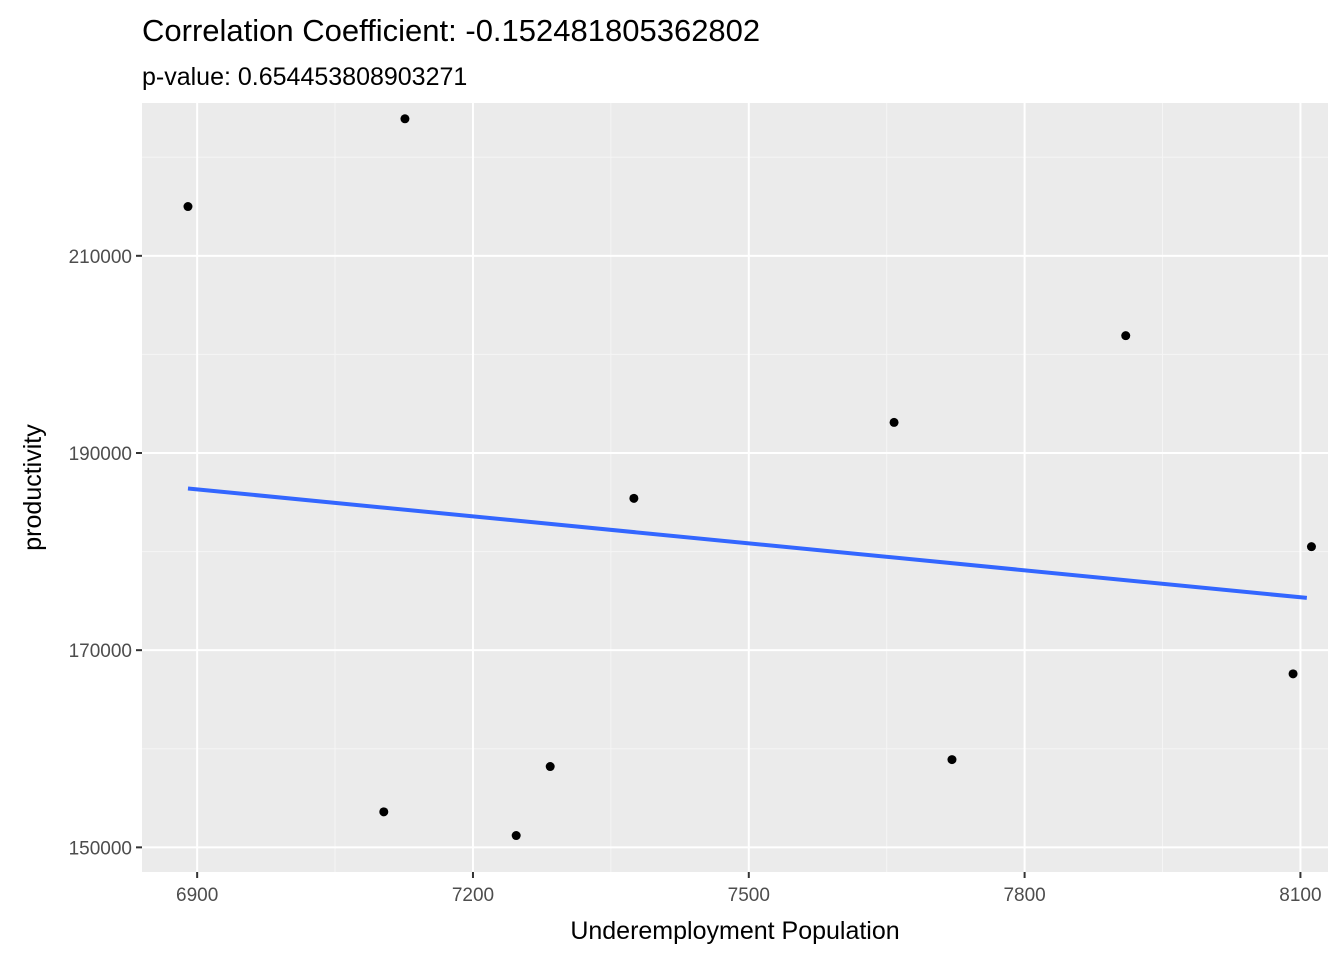 The image size is (1344, 960). I want to click on y-tick-label: 170000, so click(100, 651).